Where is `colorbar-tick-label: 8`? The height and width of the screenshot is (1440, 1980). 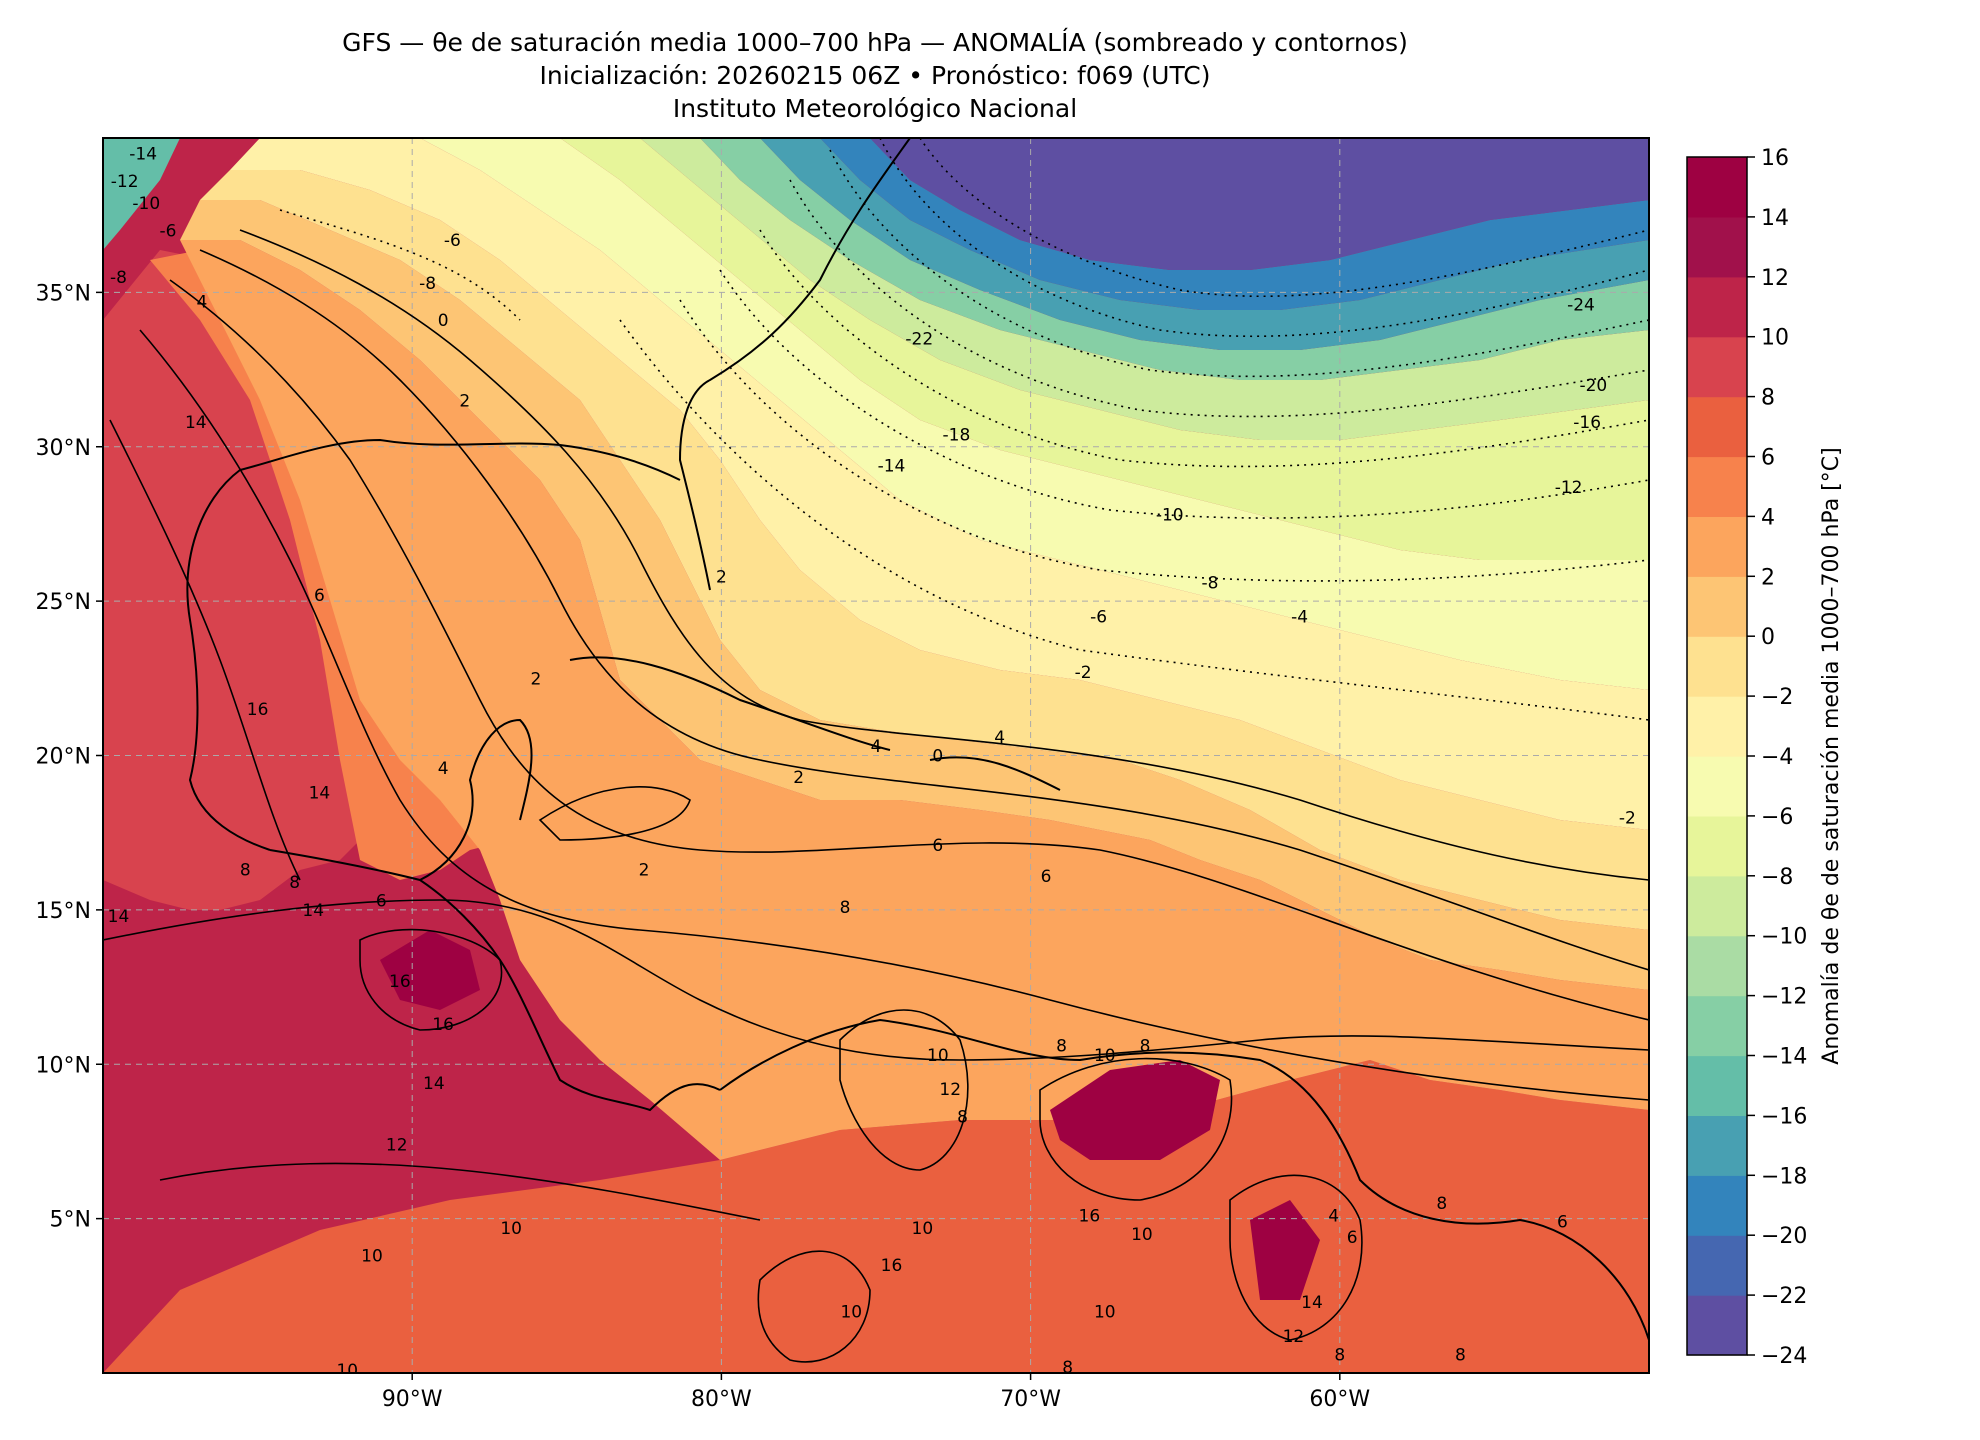 colorbar-tick-label: 8 is located at coordinates (1768, 398).